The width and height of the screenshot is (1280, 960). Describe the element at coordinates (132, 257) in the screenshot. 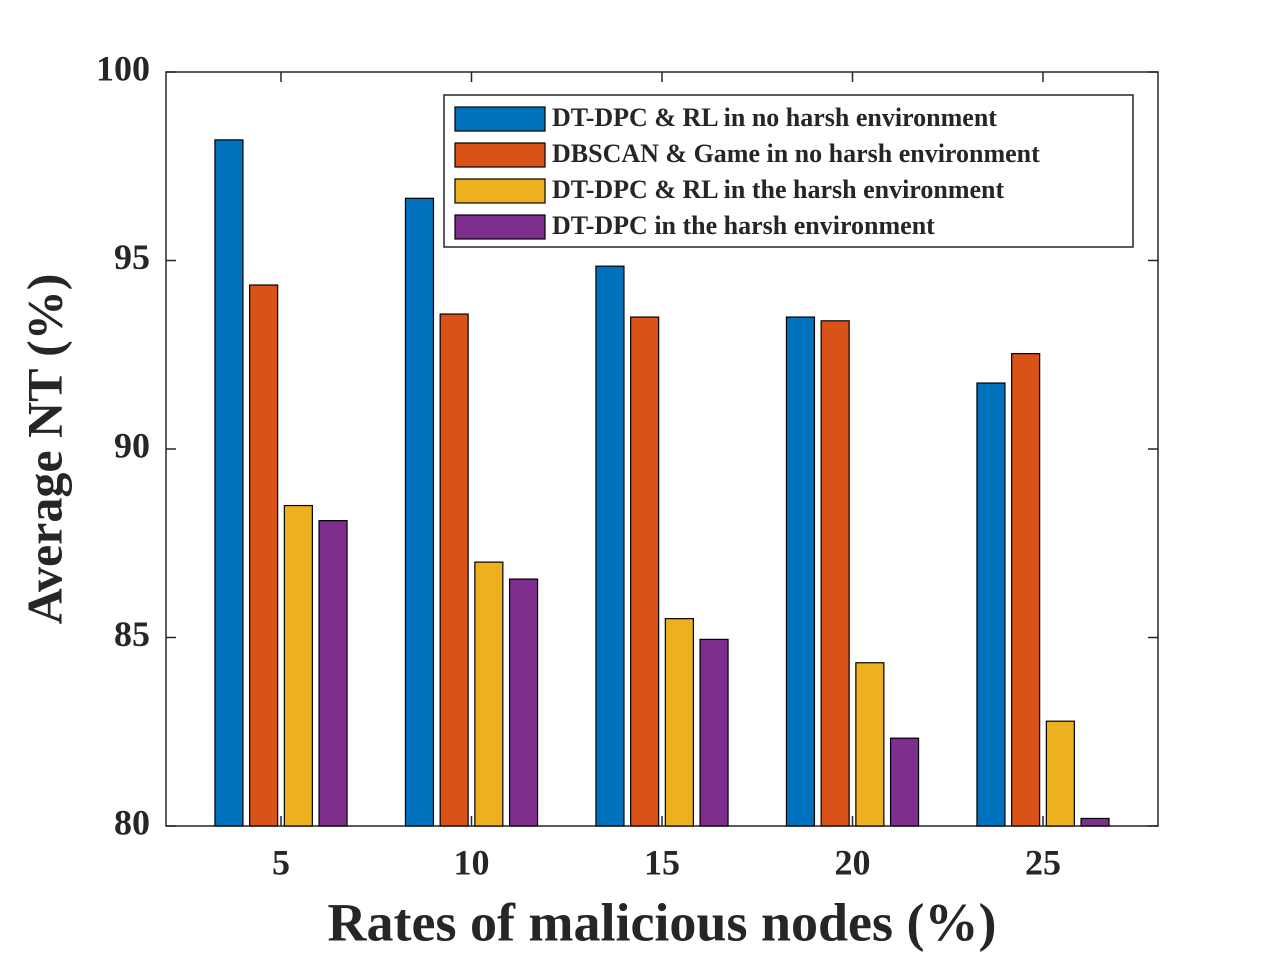

I see `y-tick-label: 95` at that location.